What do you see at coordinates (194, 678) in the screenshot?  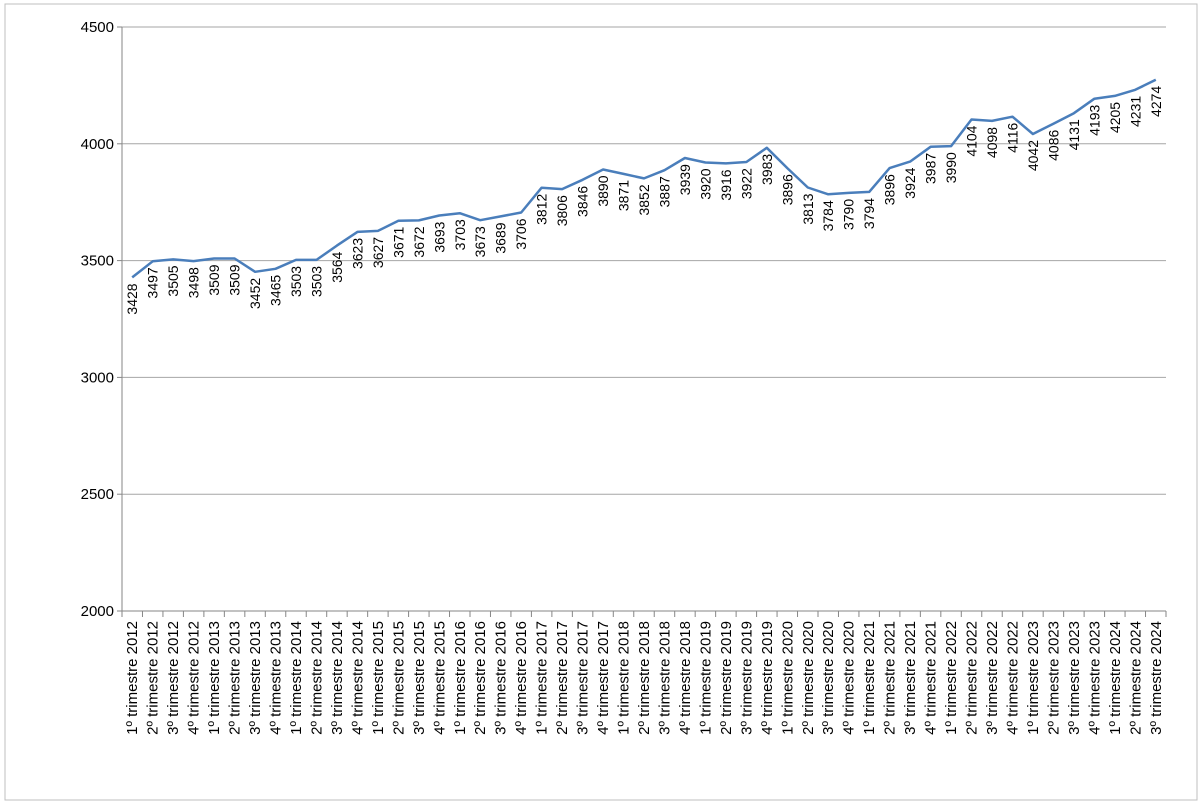 I see `x-tick-label: 4º trimestre 2012` at bounding box center [194, 678].